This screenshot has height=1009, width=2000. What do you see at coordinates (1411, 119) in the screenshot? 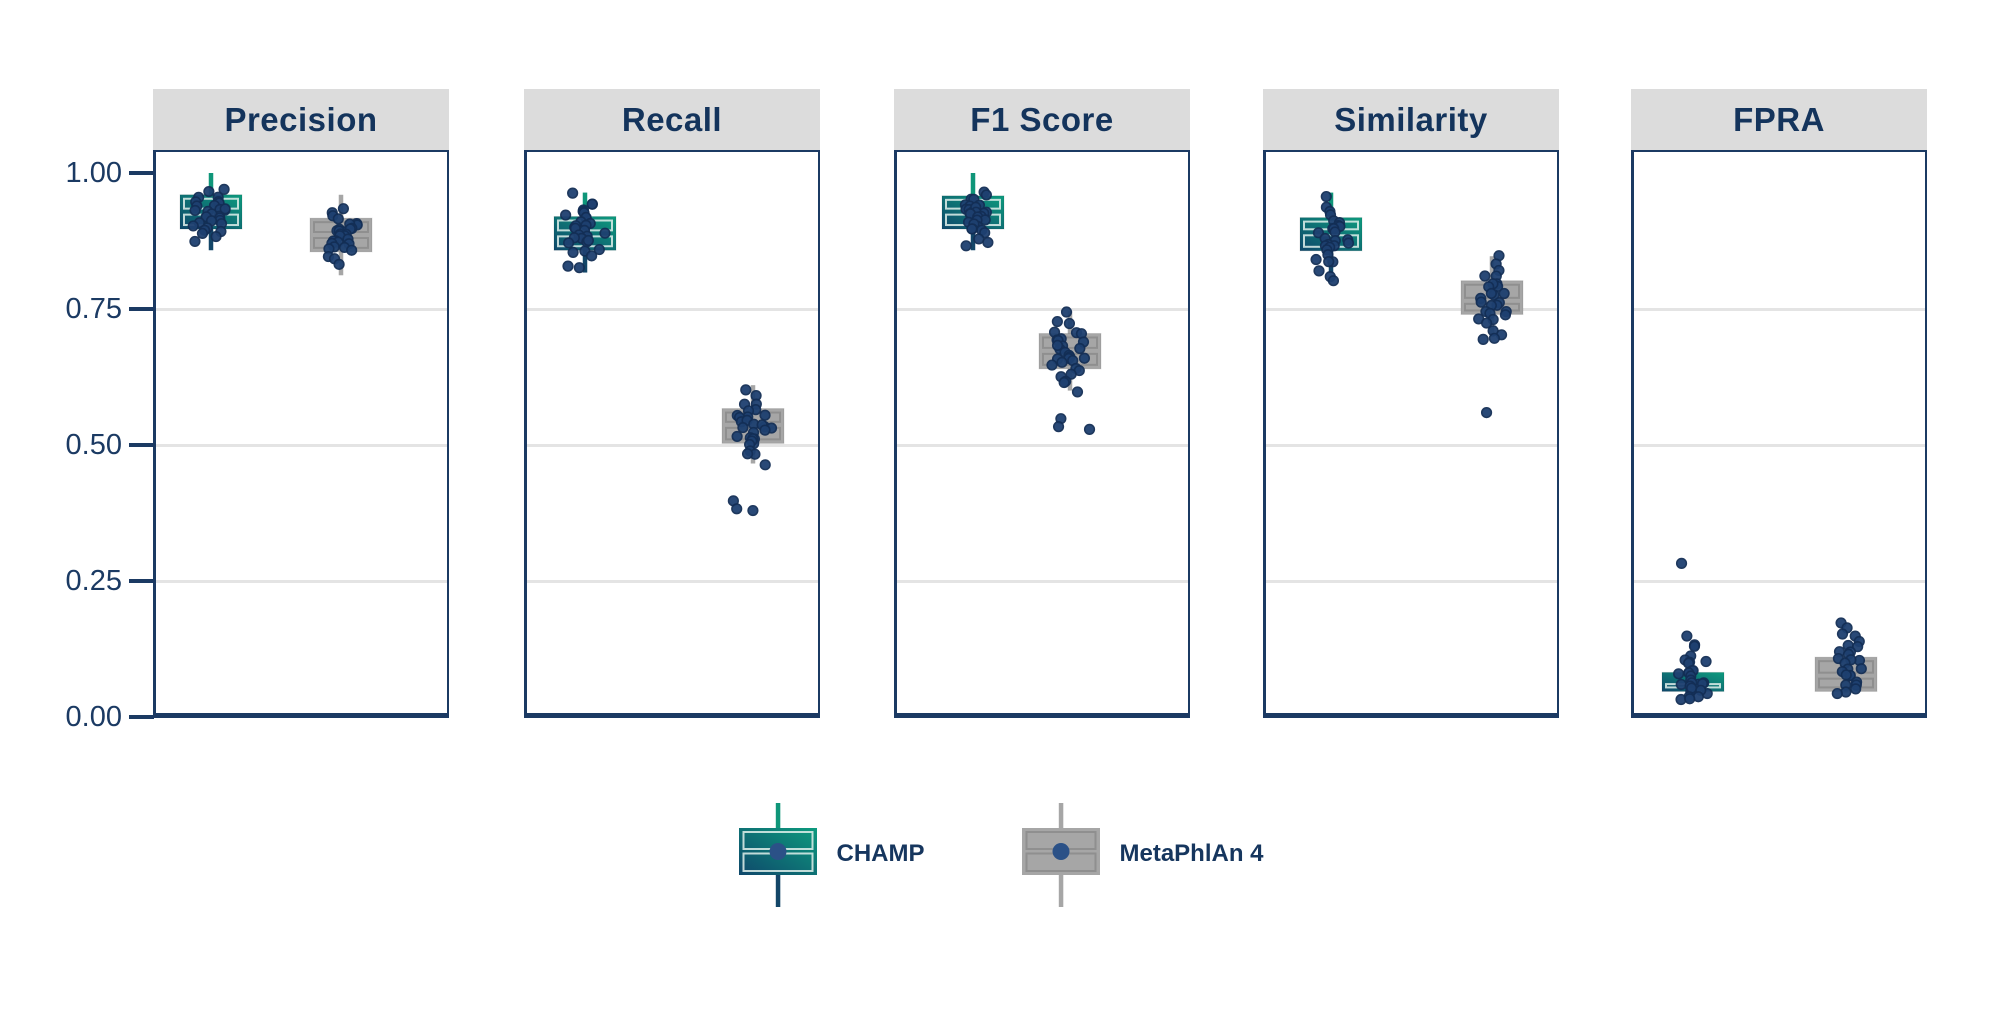
I see `facet-header-similarity: Similarity` at bounding box center [1411, 119].